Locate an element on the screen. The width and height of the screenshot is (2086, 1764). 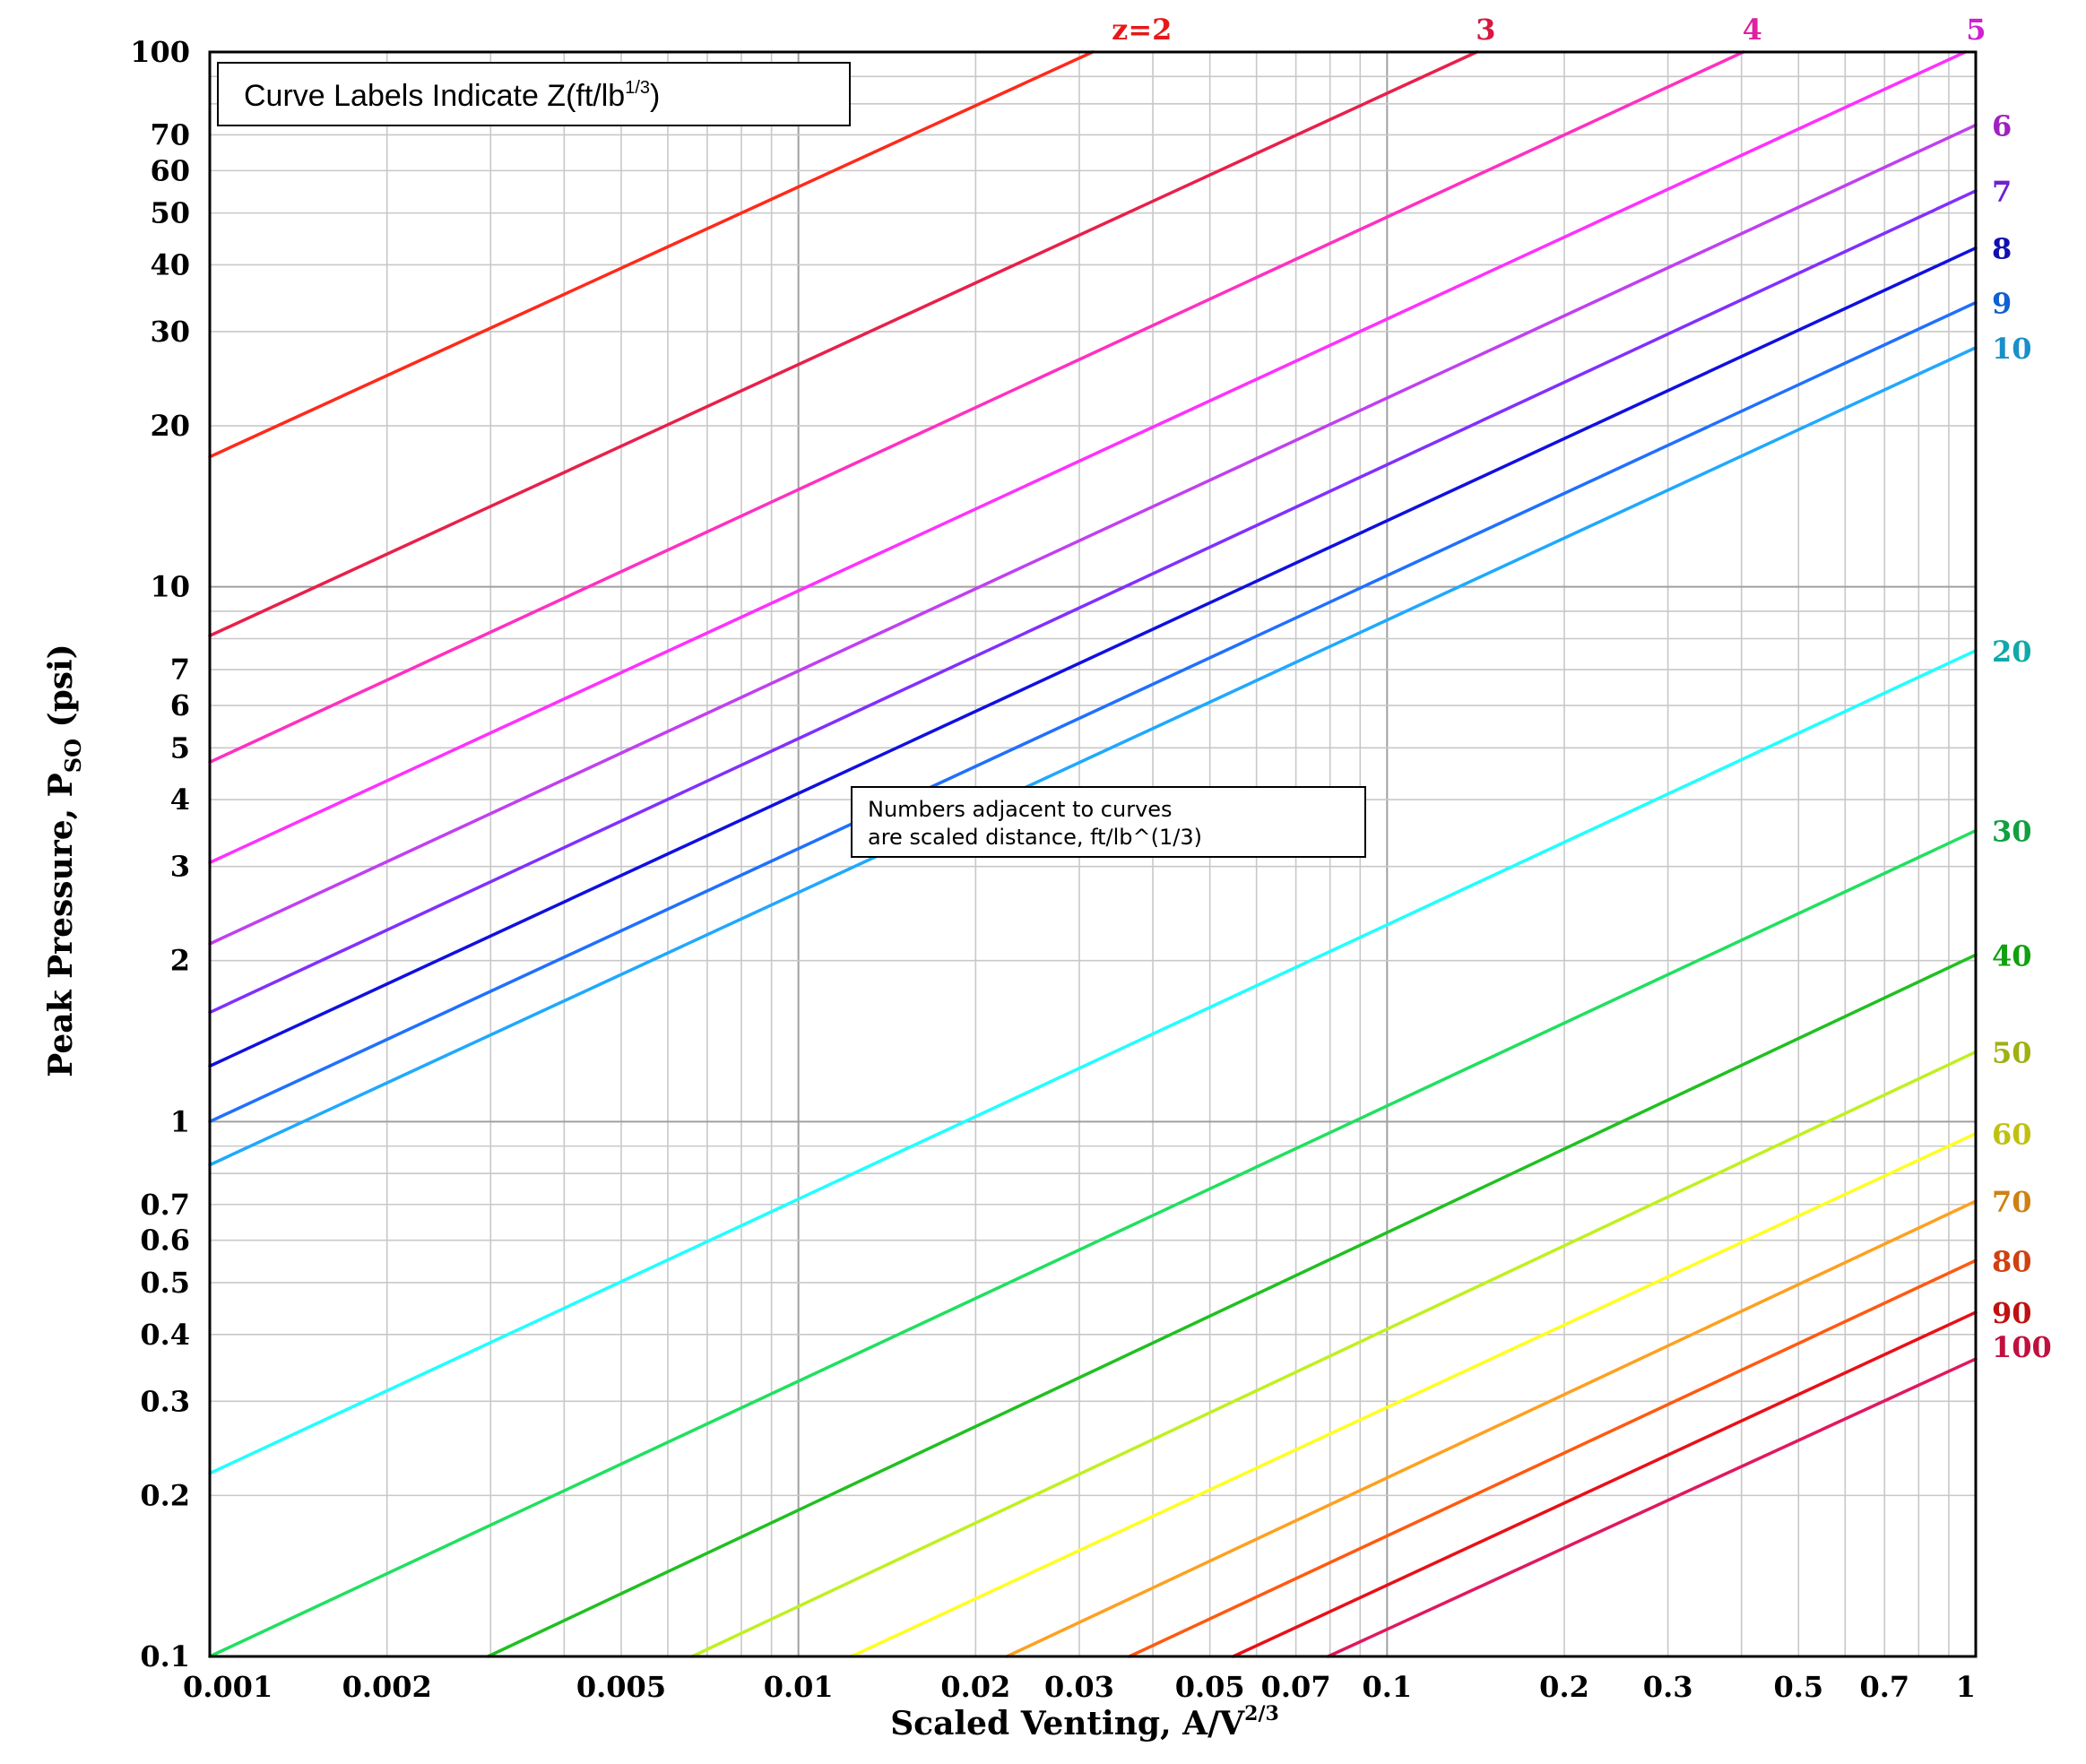
legend-box-text: Curve Labels Indicate Z(ft/lb1/3) is located at coordinates (452, 95).